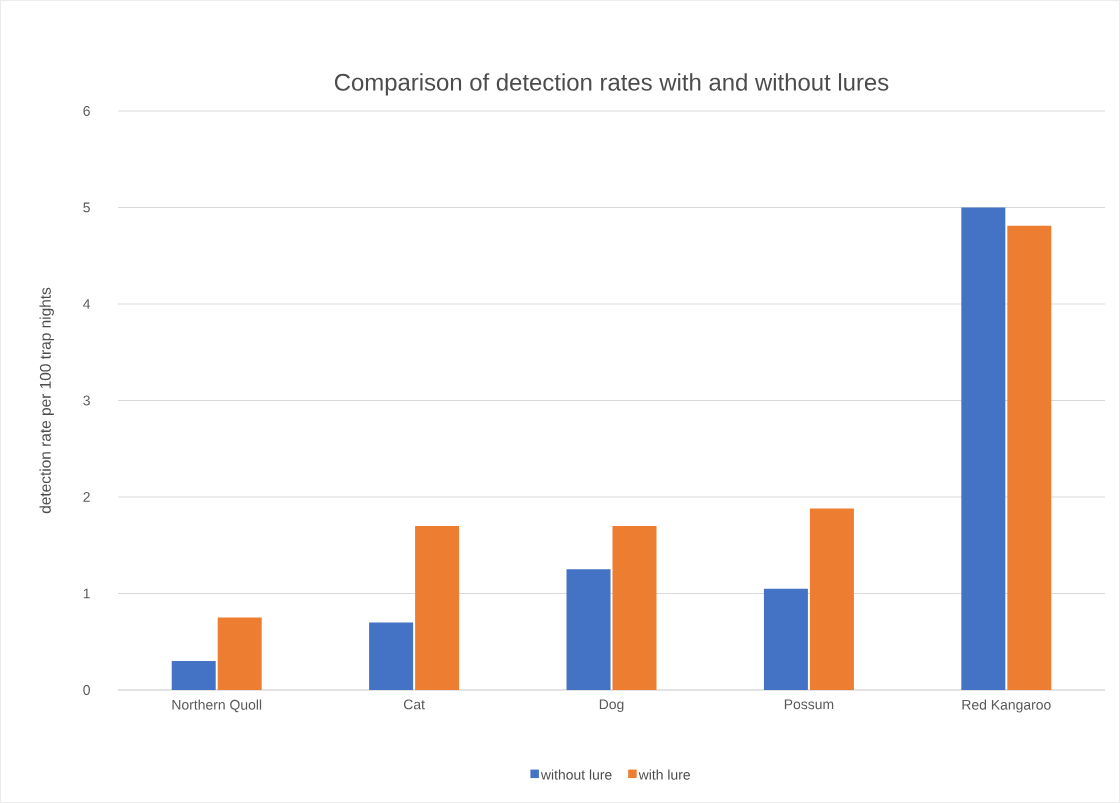  I want to click on y-tick-label: 2, so click(86, 497).